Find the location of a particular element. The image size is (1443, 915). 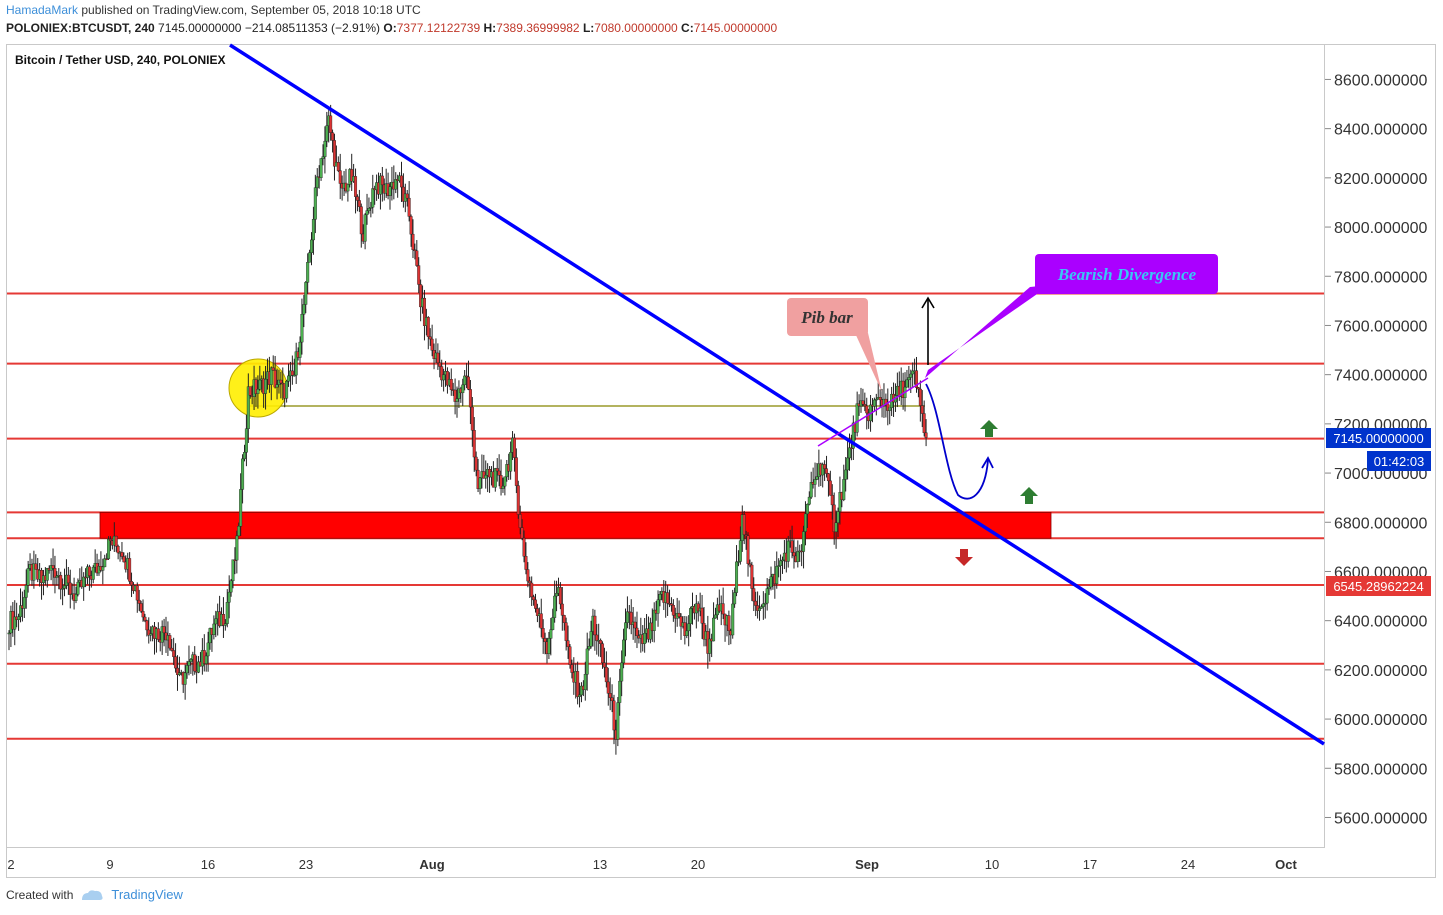

pibbar-label: Pib bar is located at coordinates (826, 317).